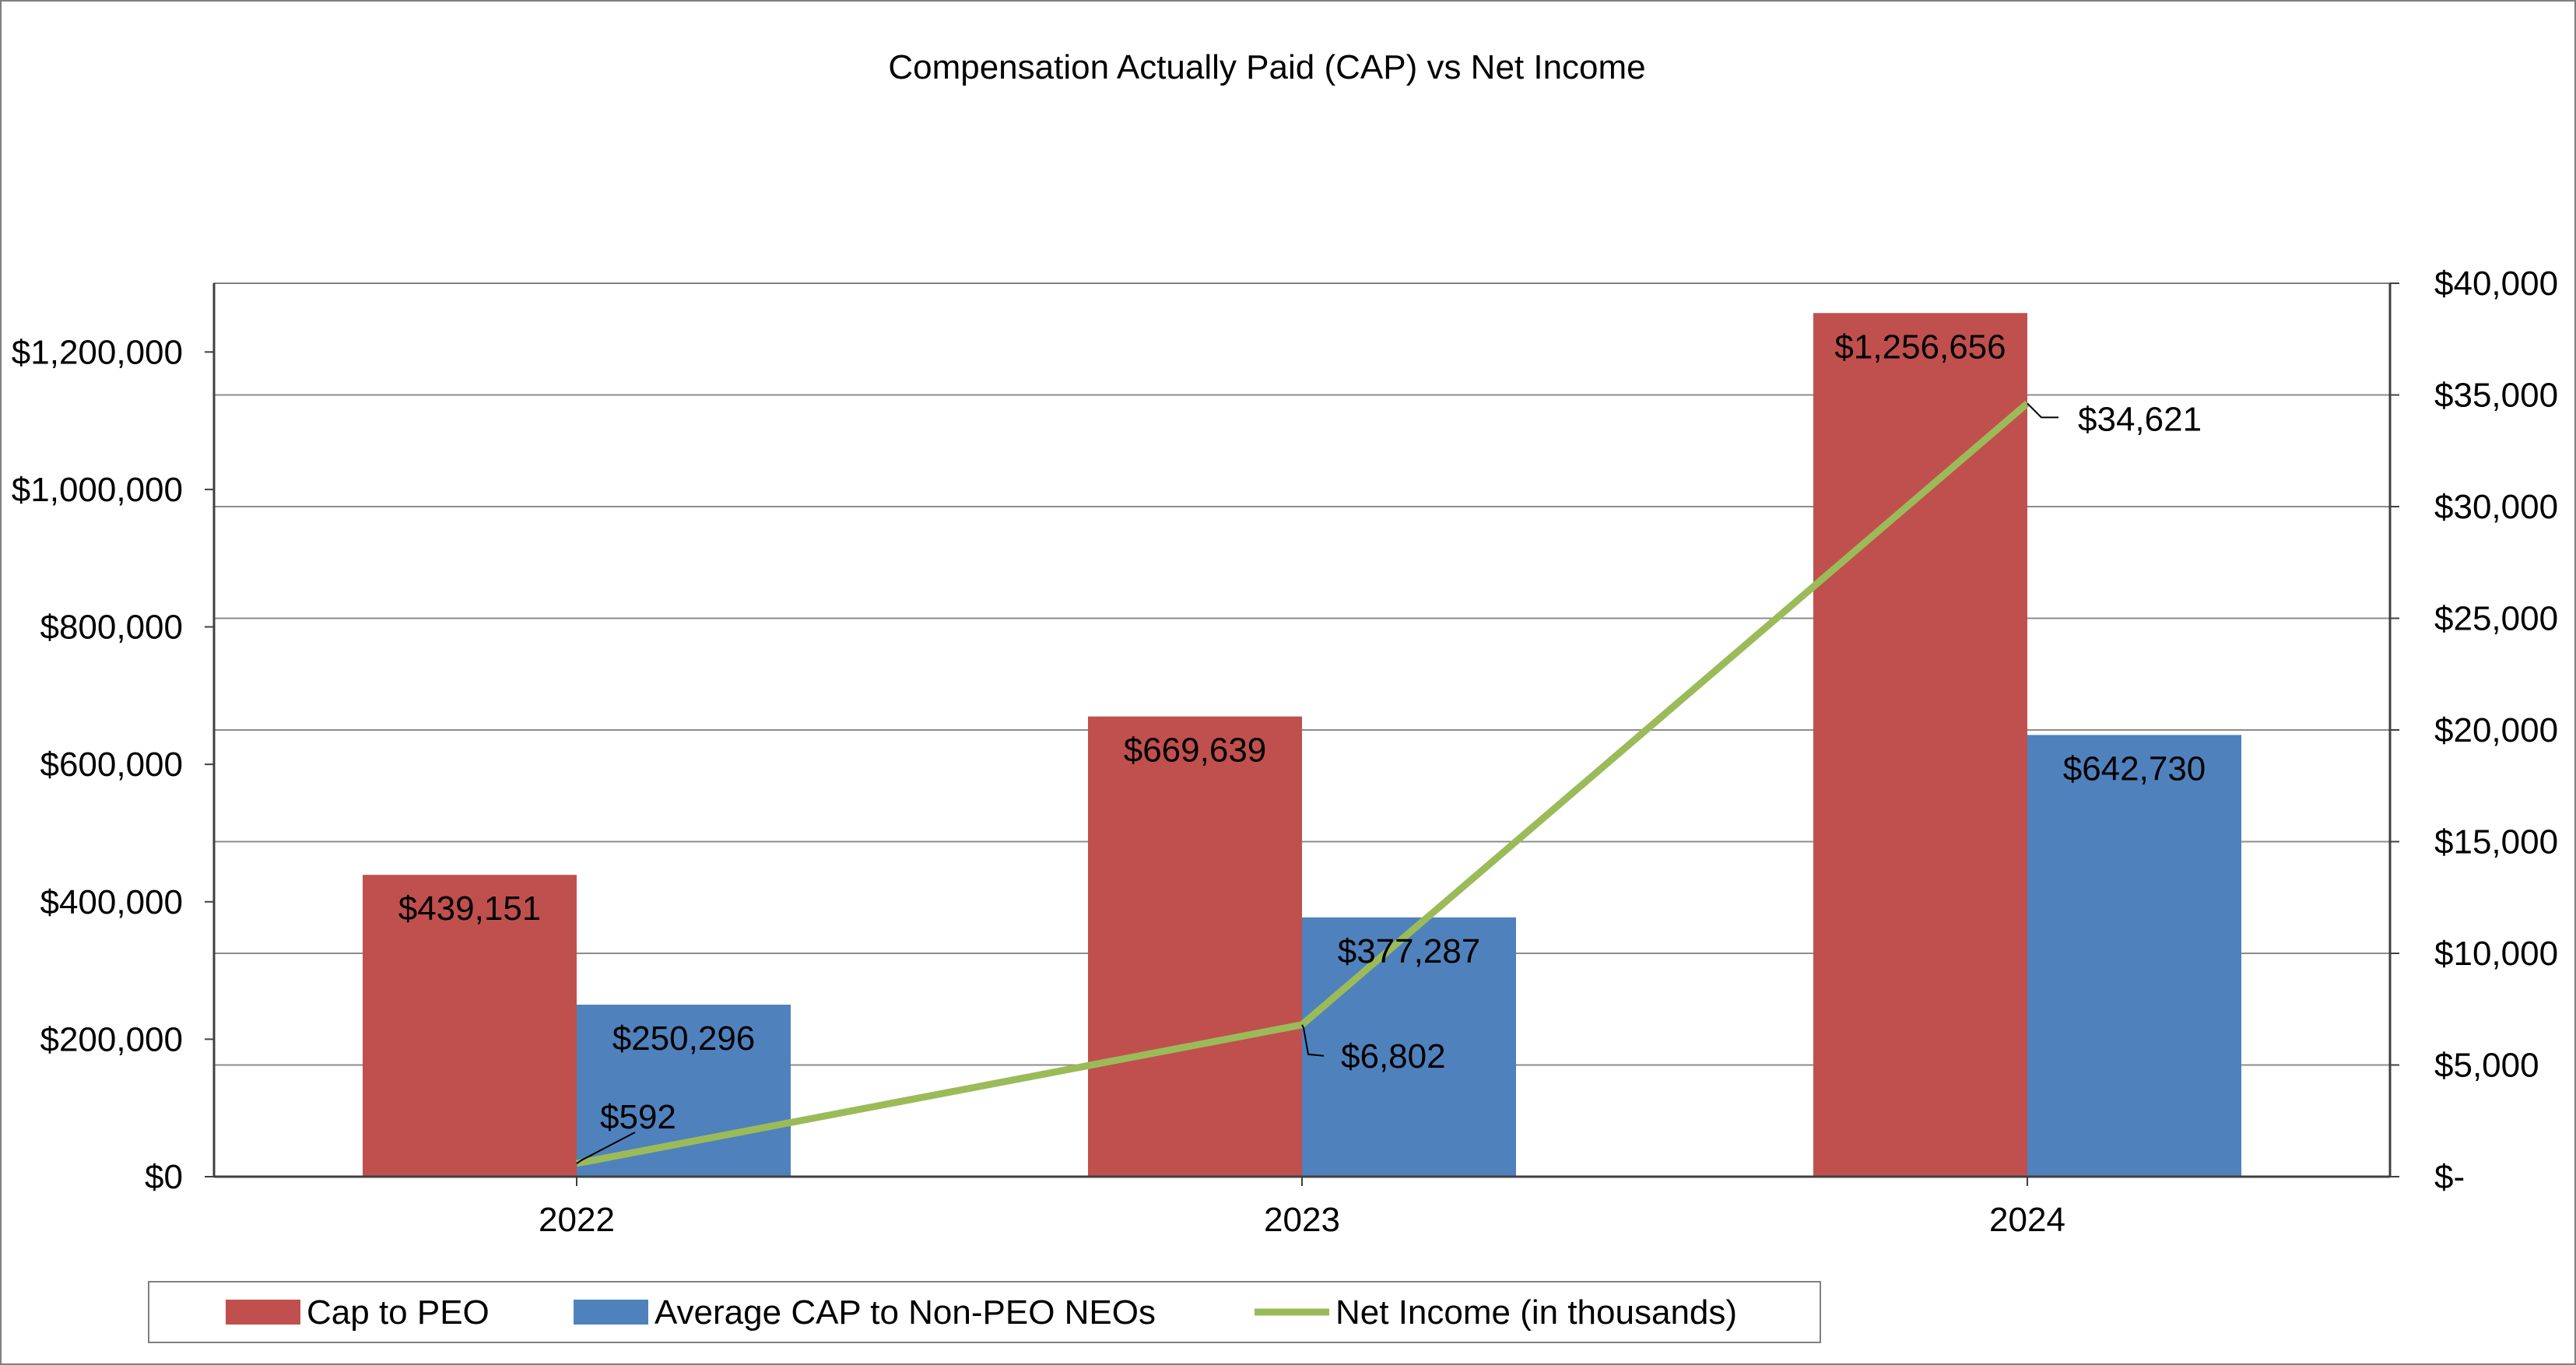  I want to click on bar-average-cap-to-non-peo-neos-2023, so click(1409, 1047).